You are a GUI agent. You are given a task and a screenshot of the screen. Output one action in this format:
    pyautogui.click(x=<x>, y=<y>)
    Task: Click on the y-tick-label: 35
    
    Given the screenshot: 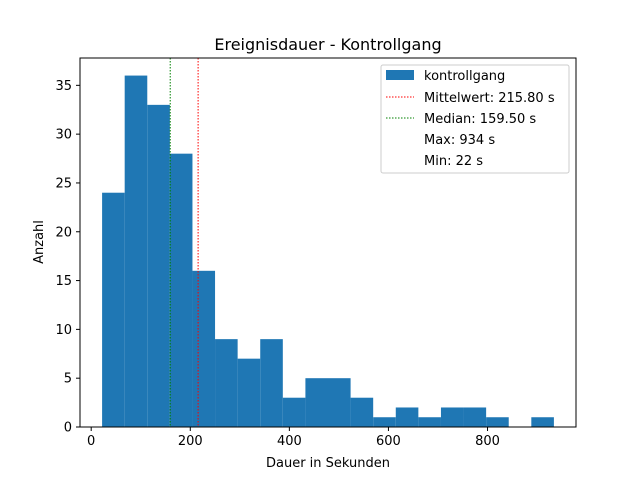 What is the action you would take?
    pyautogui.click(x=63, y=86)
    